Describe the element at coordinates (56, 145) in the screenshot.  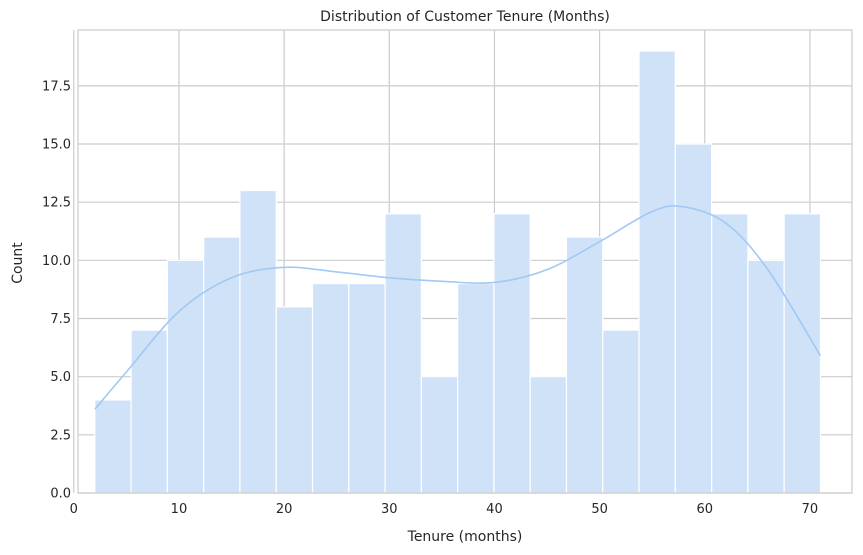
I see `y-tick-label: 15.0` at that location.